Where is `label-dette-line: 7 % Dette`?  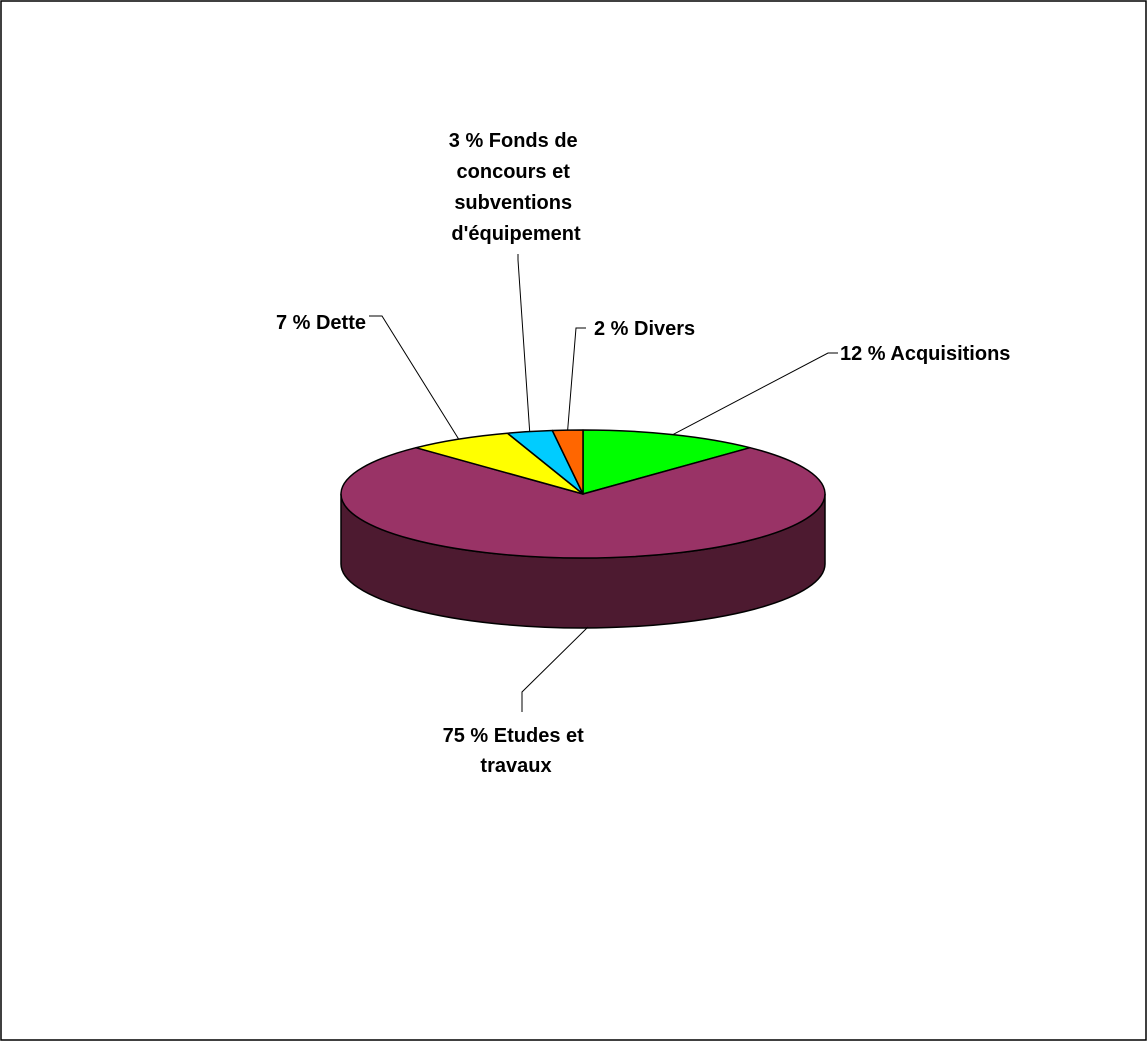 label-dette-line: 7 % Dette is located at coordinates (321, 323).